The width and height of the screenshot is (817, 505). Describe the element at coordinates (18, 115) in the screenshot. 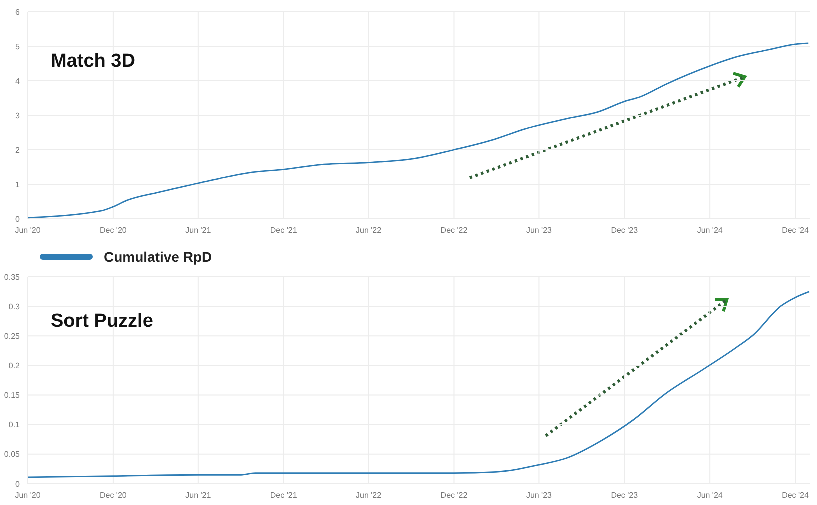

I see `y-tick-label: 3` at that location.